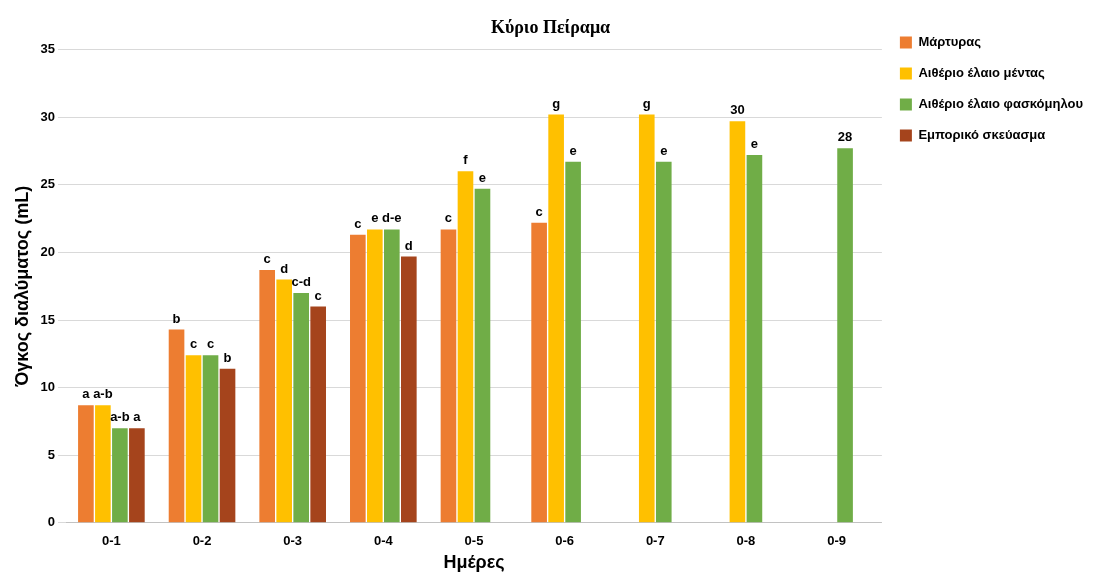  Describe the element at coordinates (737, 110) in the screenshot. I see `data-label: 30` at that location.